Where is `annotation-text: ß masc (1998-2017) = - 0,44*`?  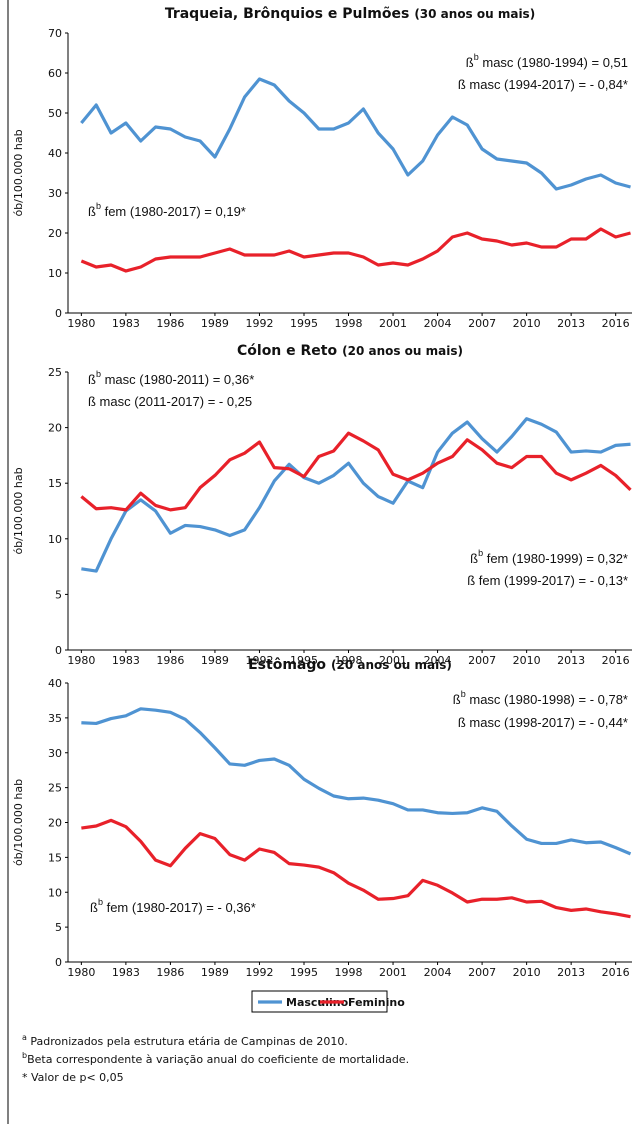 annotation-text: ß masc (1998-2017) = - 0,44* is located at coordinates (543, 722).